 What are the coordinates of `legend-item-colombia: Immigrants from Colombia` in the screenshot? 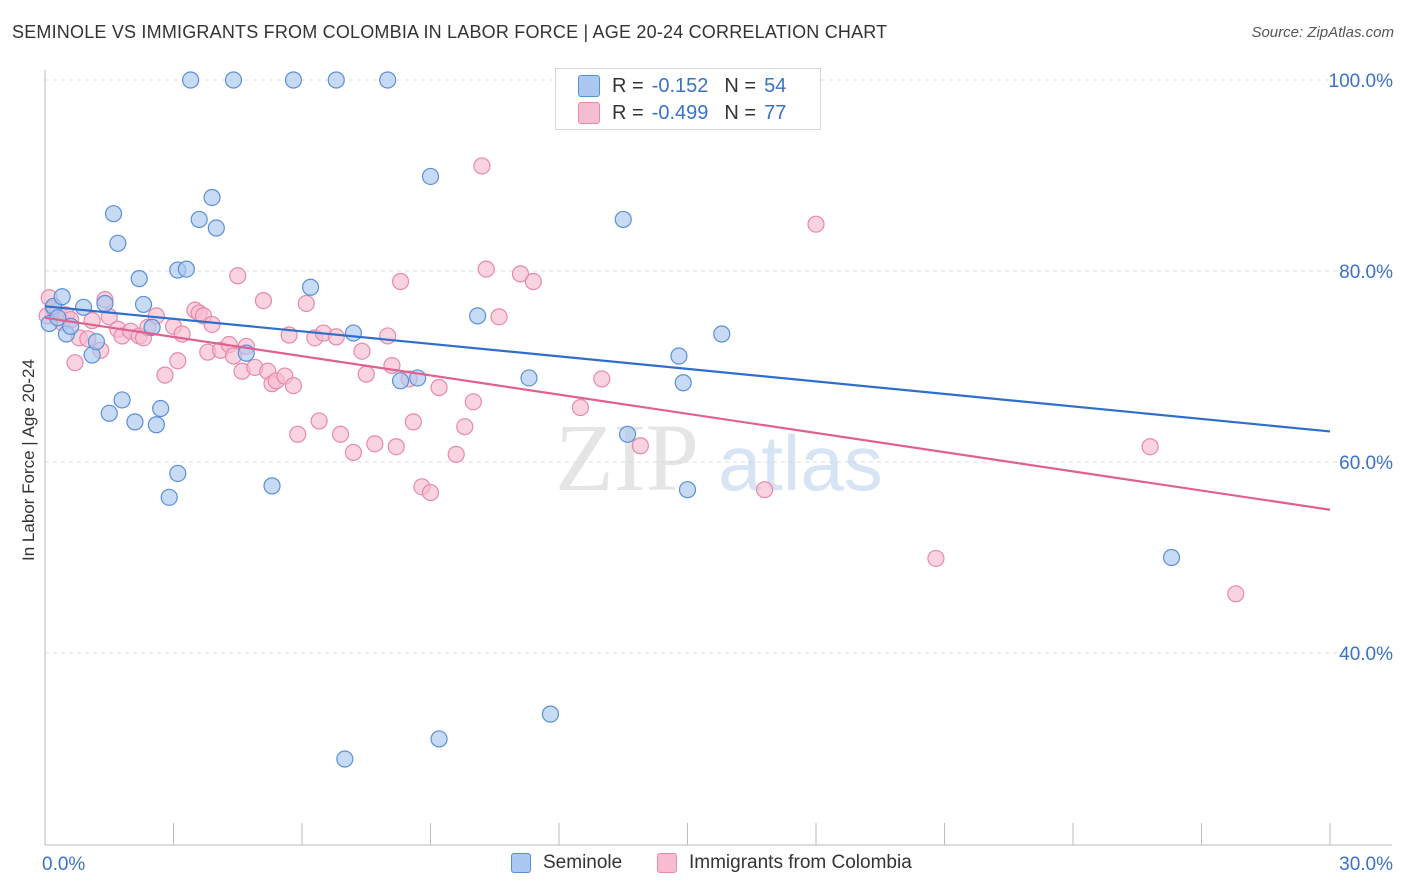 It's located at (784, 863).